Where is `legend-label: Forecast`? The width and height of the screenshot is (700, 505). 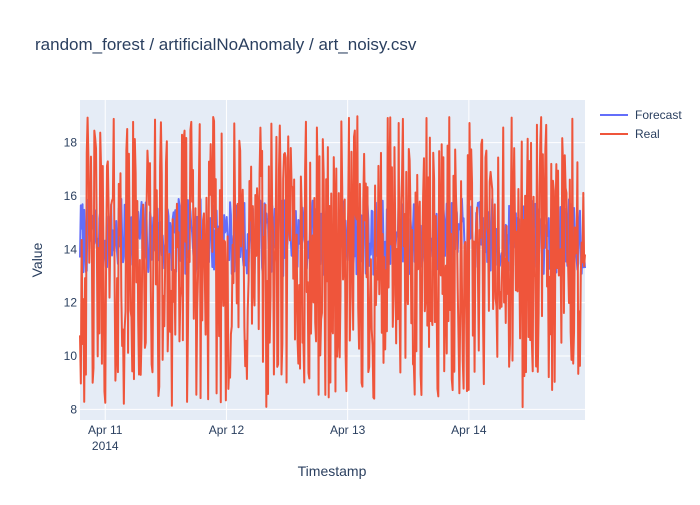
legend-label: Forecast is located at coordinates (658, 115).